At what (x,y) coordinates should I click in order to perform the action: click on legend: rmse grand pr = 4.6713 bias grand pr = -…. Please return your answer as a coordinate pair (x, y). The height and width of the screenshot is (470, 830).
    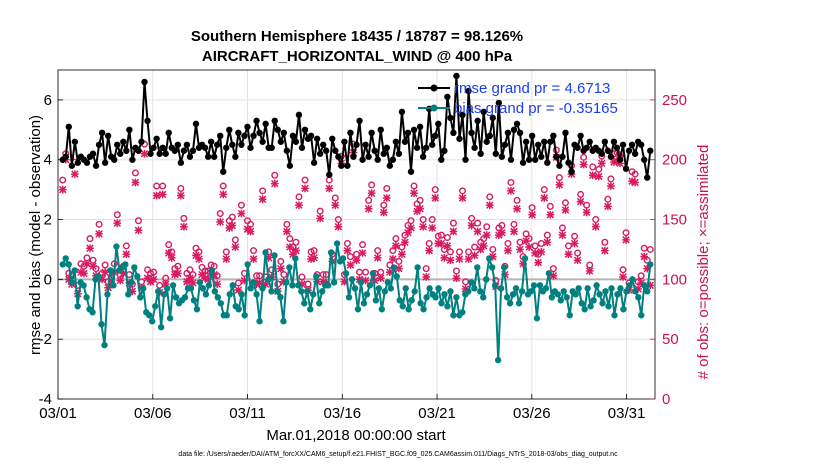
    Looking at the image, I should click on (518, 98).